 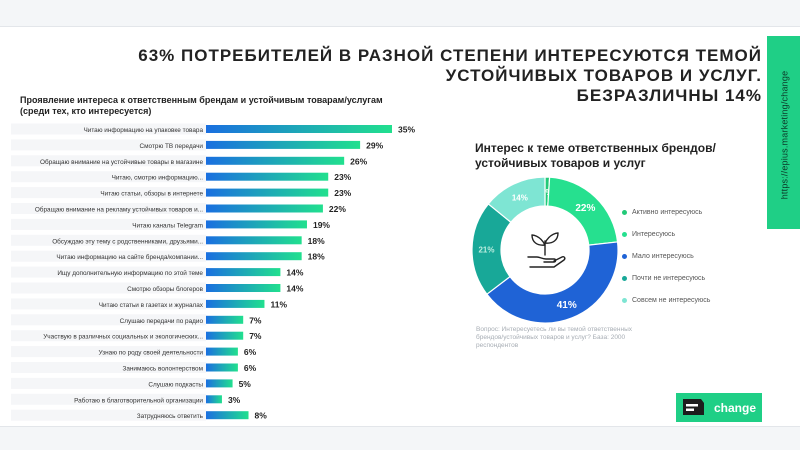 I want to click on legend-item: Интересуюсь, so click(x=692, y=234).